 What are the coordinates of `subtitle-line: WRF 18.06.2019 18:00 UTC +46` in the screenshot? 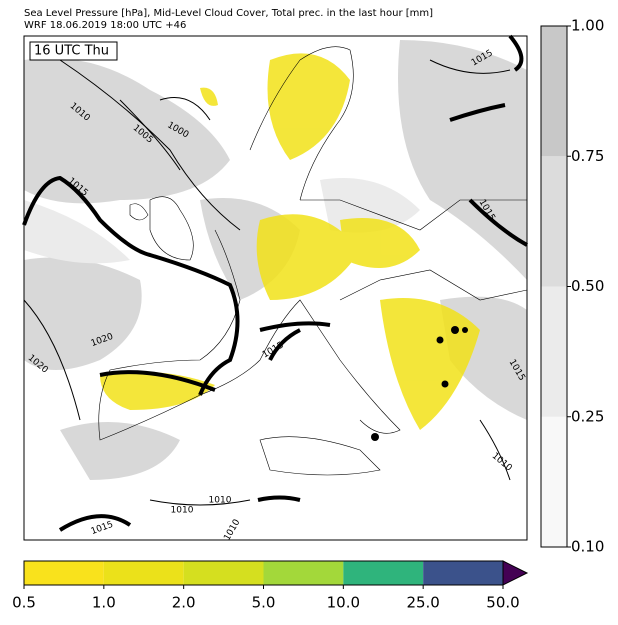 It's located at (105, 25).